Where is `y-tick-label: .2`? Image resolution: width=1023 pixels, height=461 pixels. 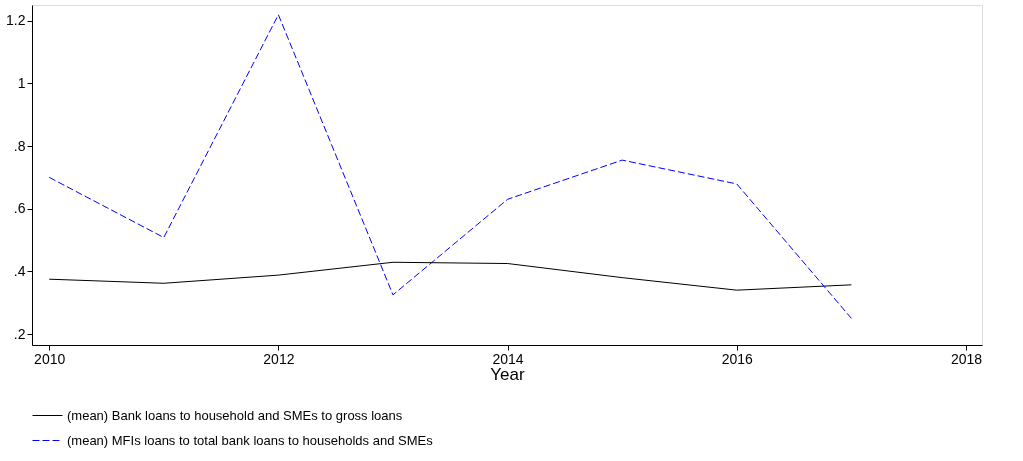
y-tick-label: .2 is located at coordinates (19, 333).